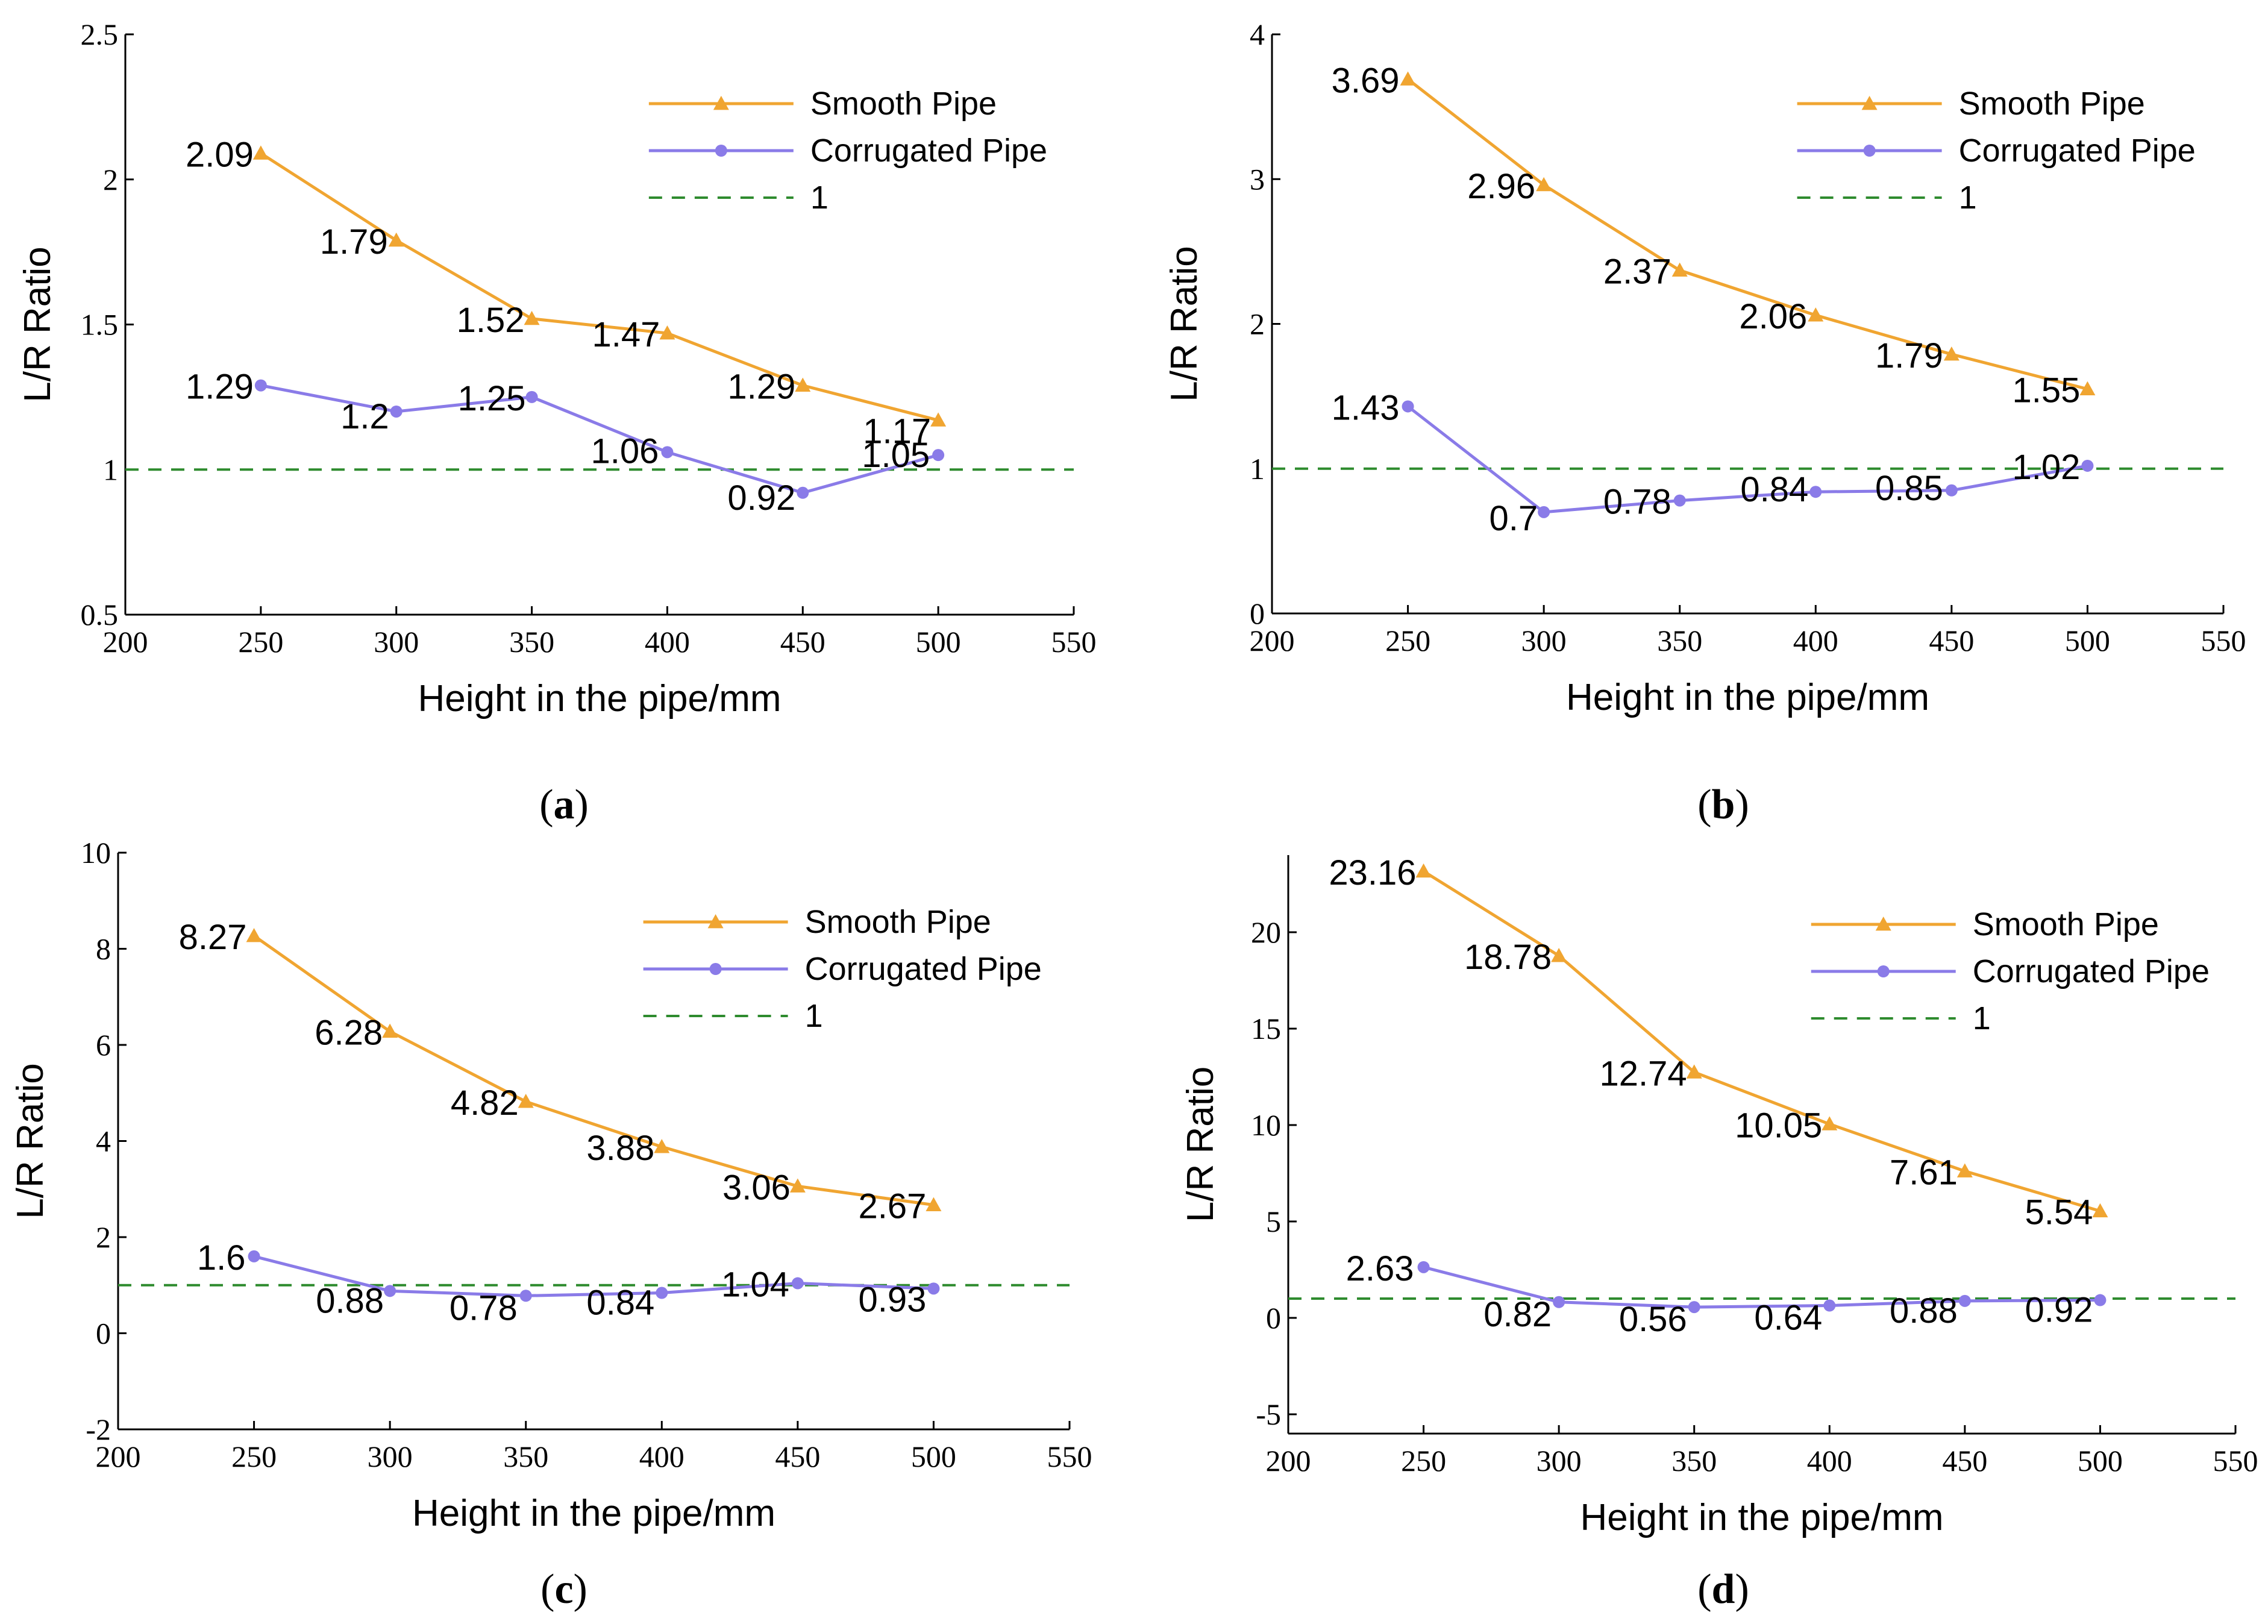  I want to click on corrugated-data-label: 0.64, so click(1788, 1318).